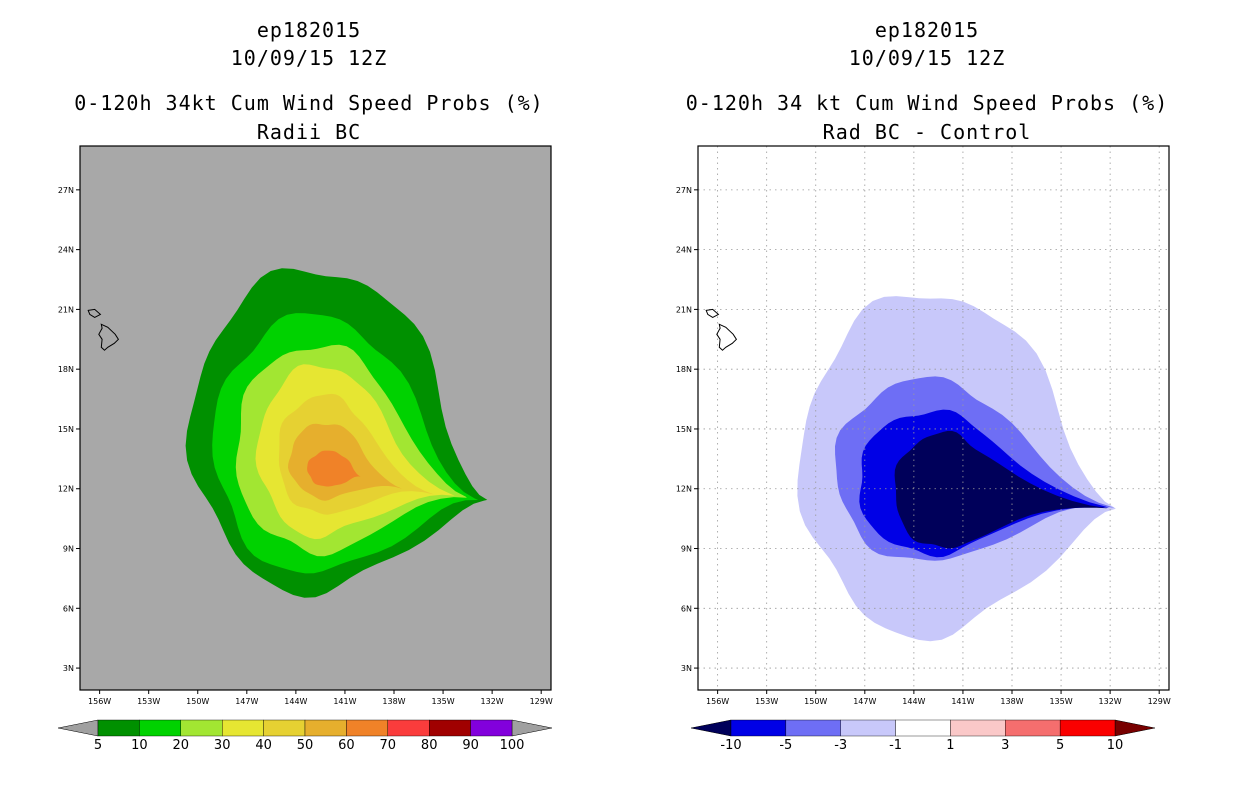 The image size is (1236, 800). What do you see at coordinates (785, 745) in the screenshot?
I see `colorbar-label: -5` at bounding box center [785, 745].